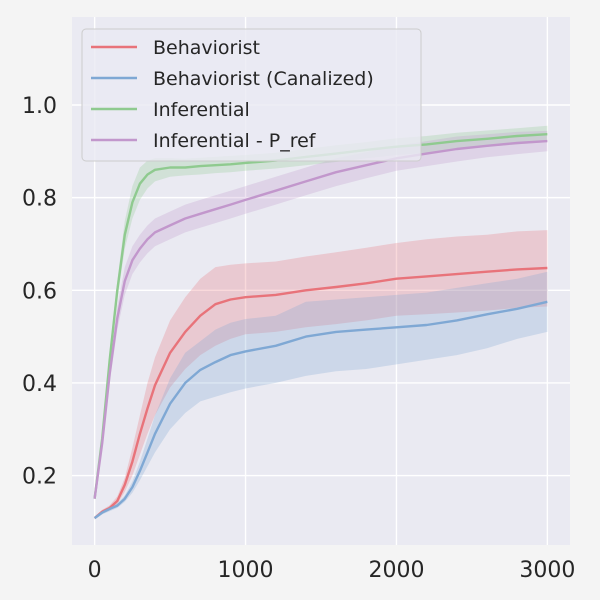 The width and height of the screenshot is (600, 600). I want to click on legend-box, so click(251, 95).